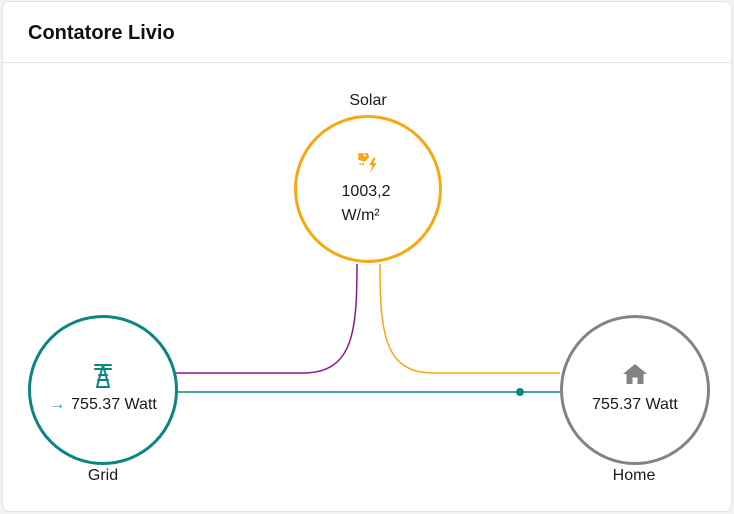  Describe the element at coordinates (367, 62) in the screenshot. I see `header-divider` at that location.